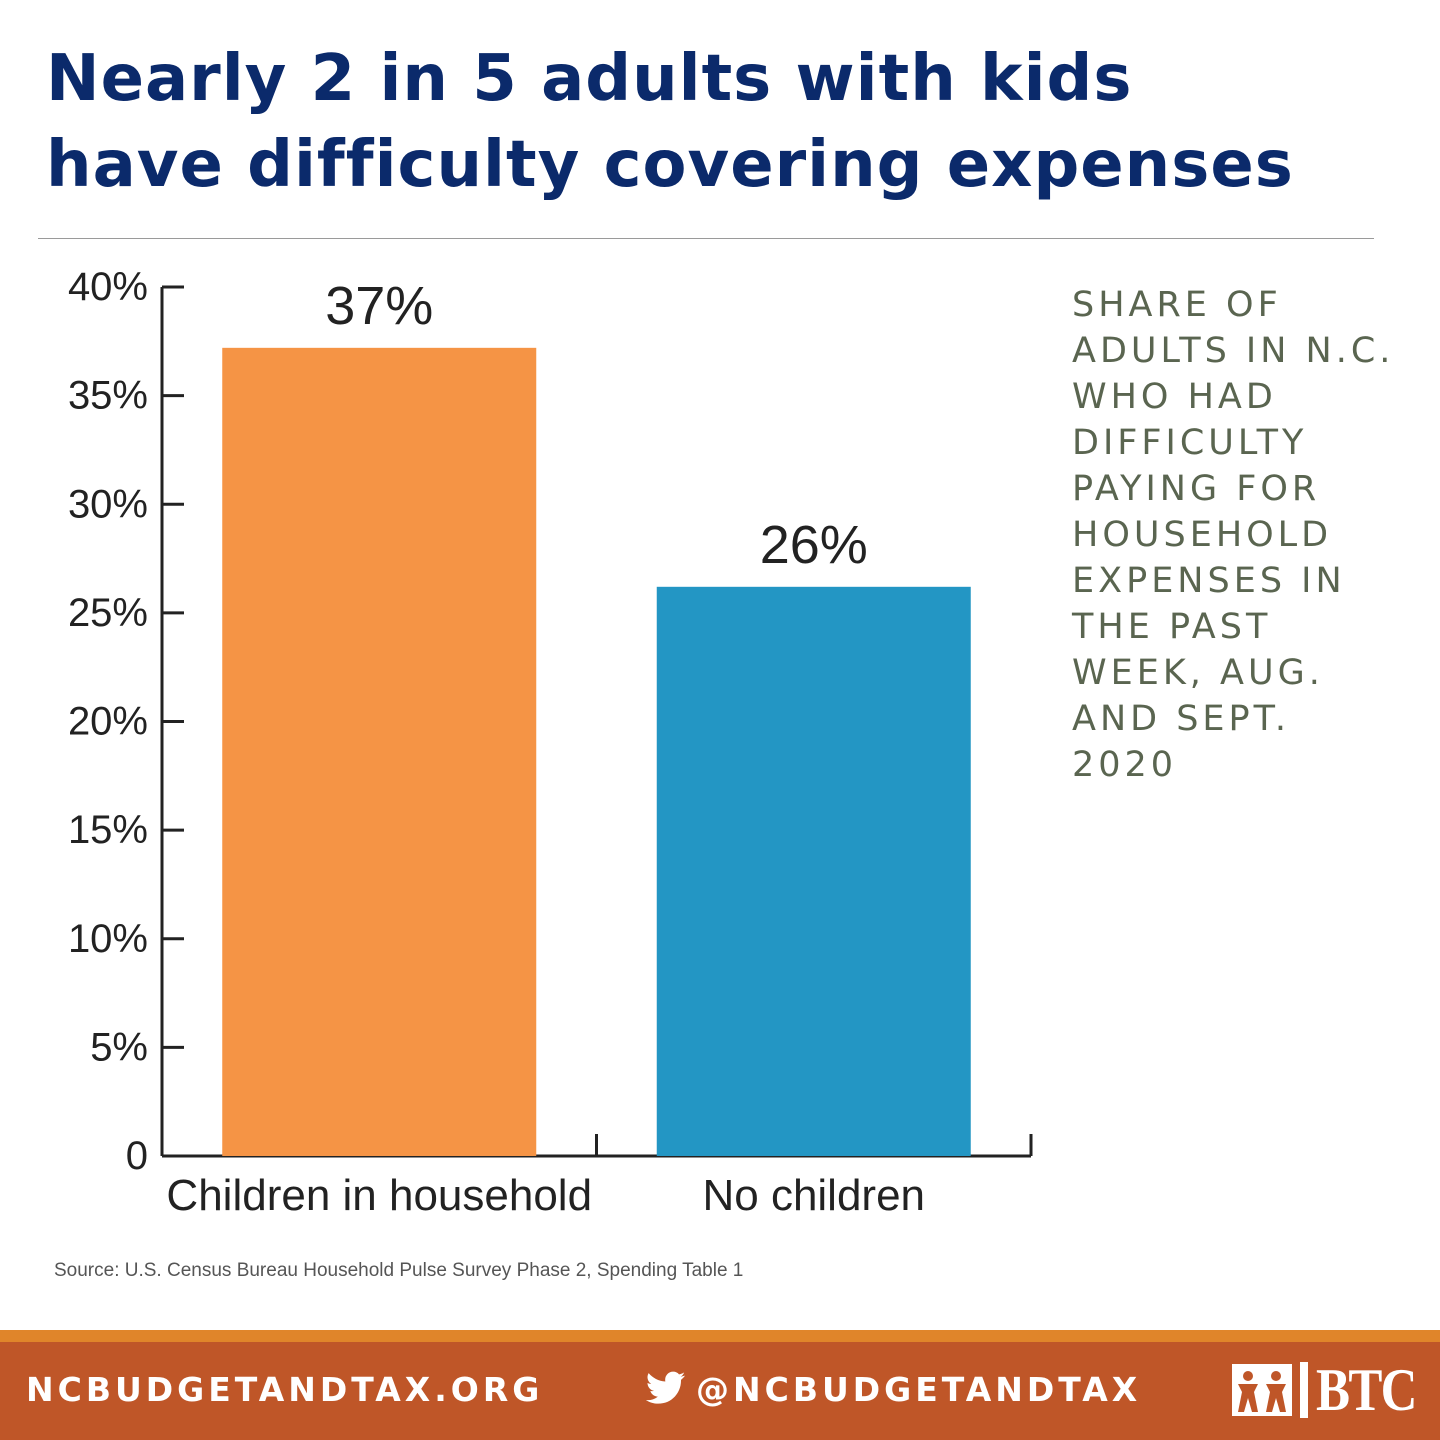 The image size is (1440, 1440). I want to click on chart-description-line: WEEK, AUG., so click(1198, 673).